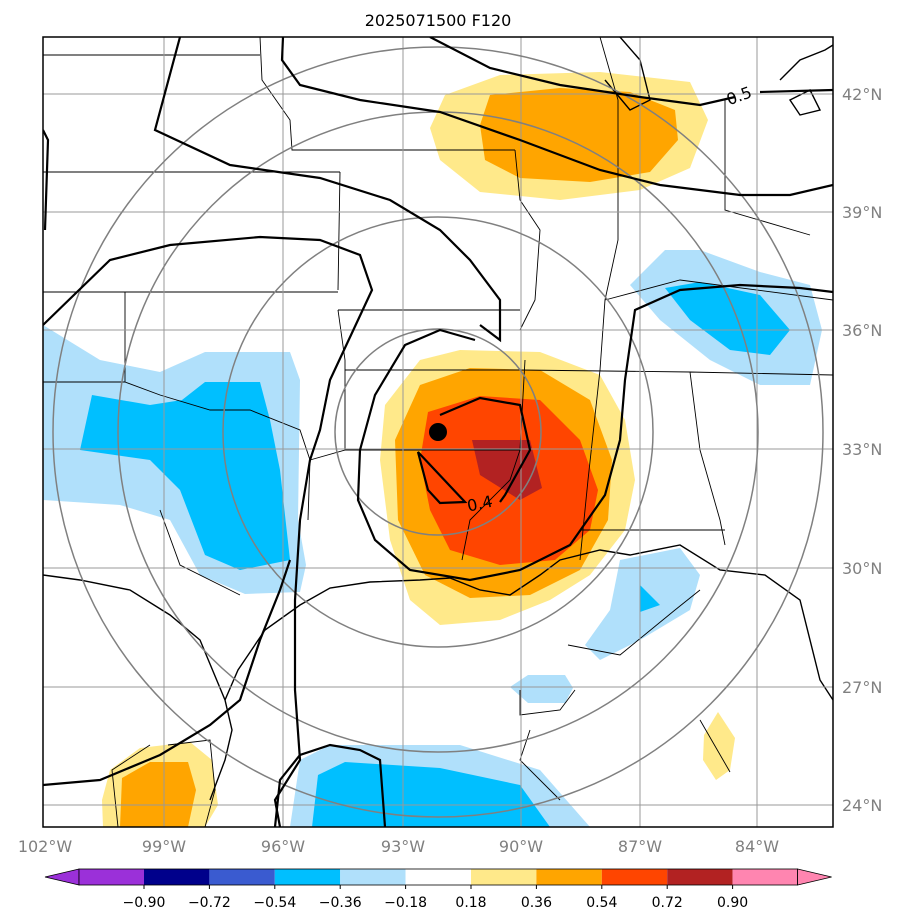 The image size is (903, 924). Describe the element at coordinates (45, 846) in the screenshot. I see `lon-label-102: 102°W` at that location.